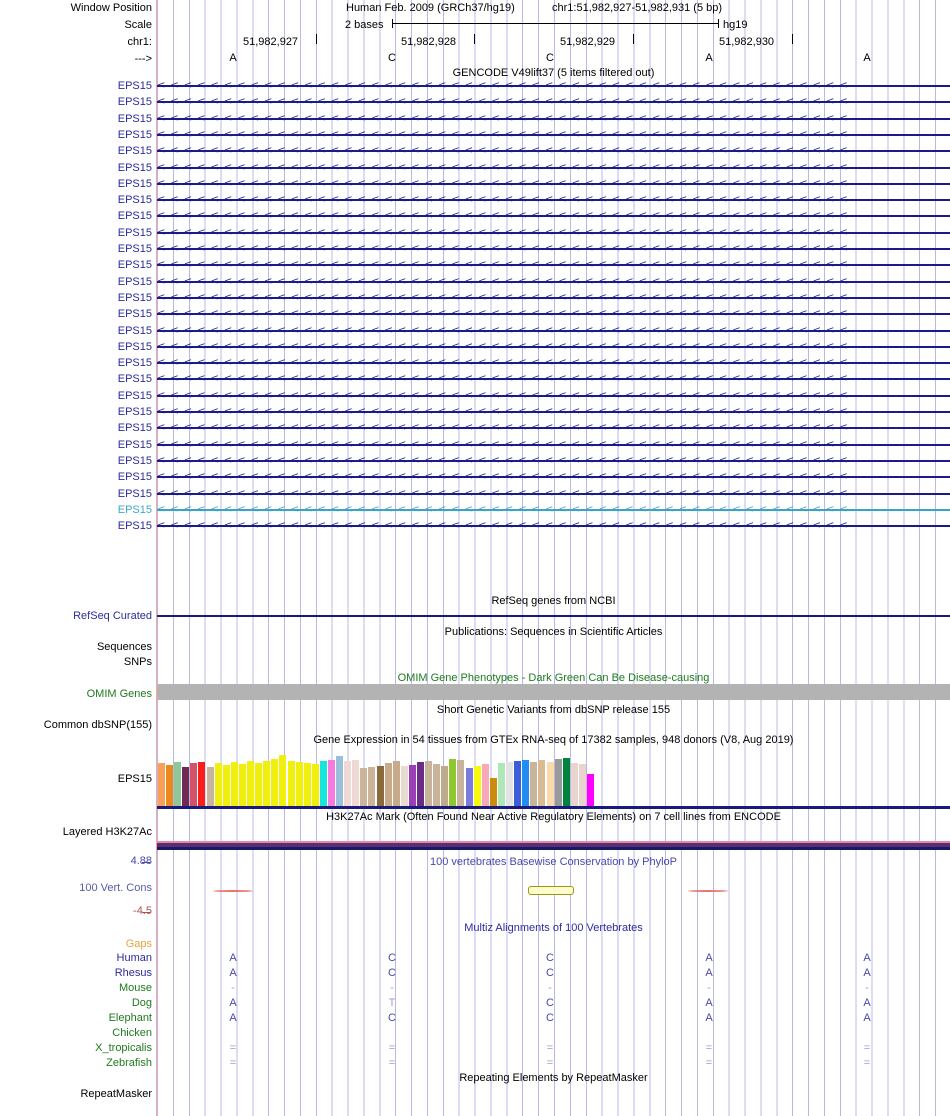  Describe the element at coordinates (137, 662) in the screenshot. I see `publications-snps-label: SNPs` at that location.